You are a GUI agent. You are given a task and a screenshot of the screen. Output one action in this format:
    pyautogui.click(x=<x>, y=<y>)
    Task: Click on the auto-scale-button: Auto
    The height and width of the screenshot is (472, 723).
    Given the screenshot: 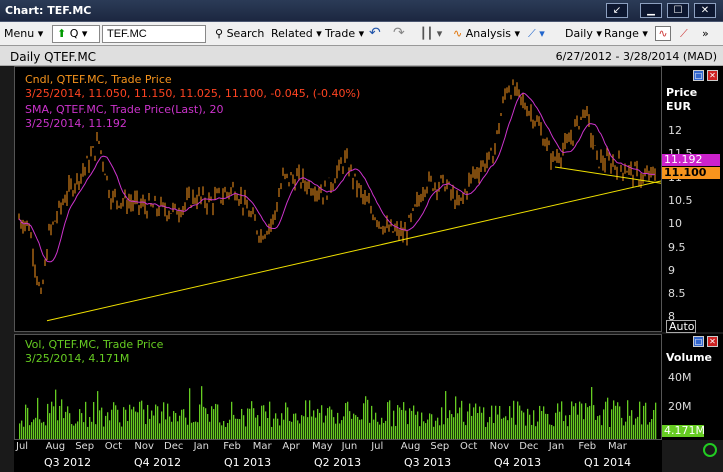 What is the action you would take?
    pyautogui.click(x=681, y=326)
    